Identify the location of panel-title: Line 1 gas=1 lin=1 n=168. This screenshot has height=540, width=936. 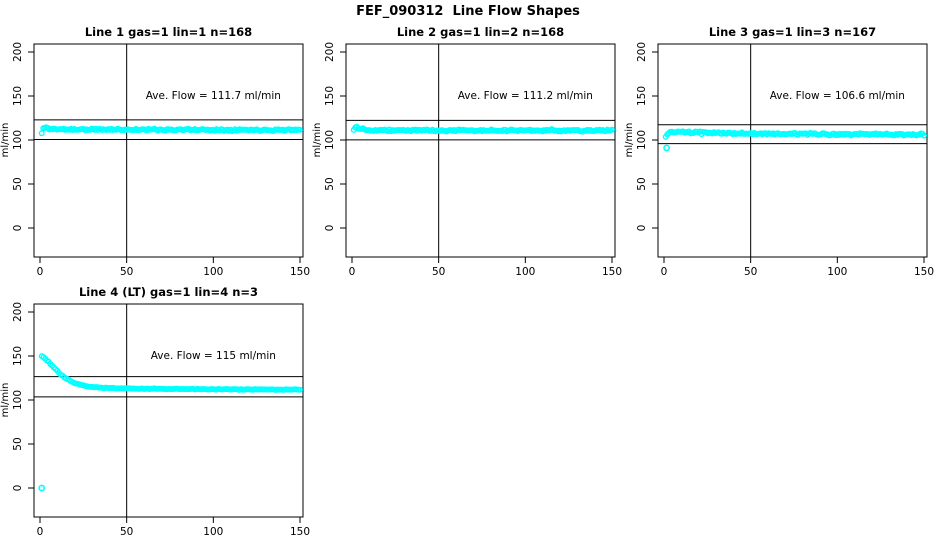
(168, 32).